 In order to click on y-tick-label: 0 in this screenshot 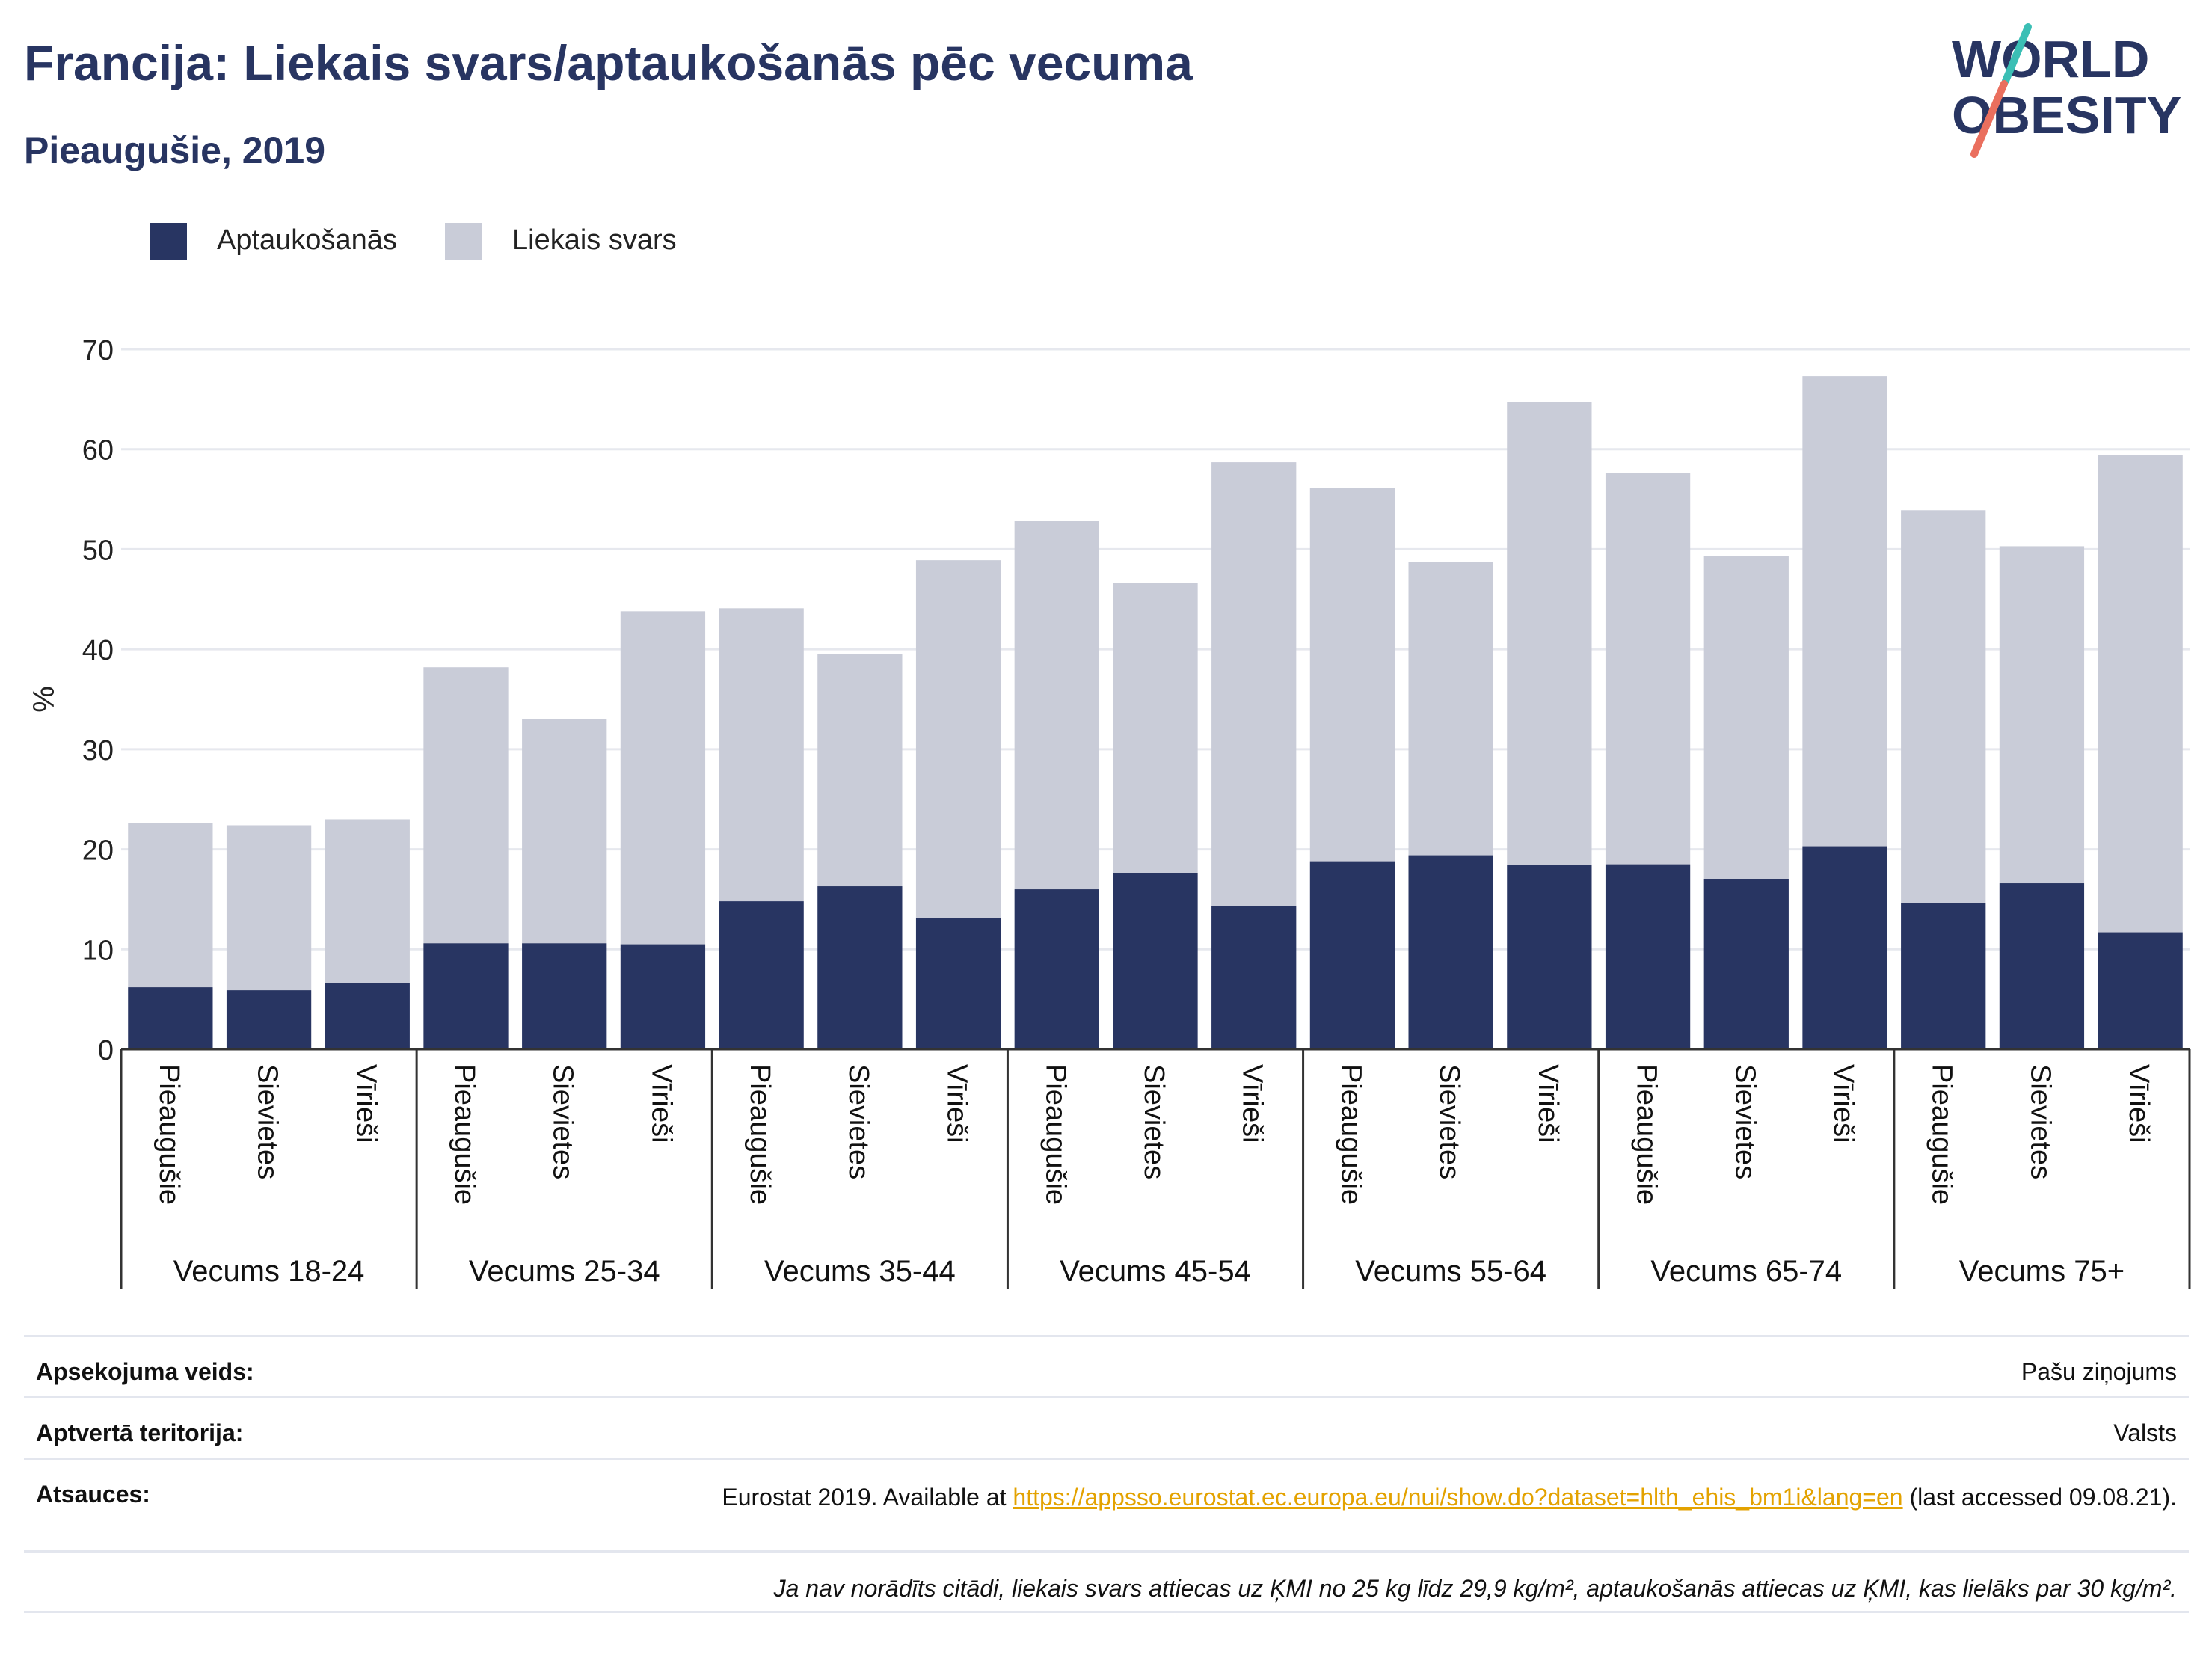, I will do `click(106, 1050)`.